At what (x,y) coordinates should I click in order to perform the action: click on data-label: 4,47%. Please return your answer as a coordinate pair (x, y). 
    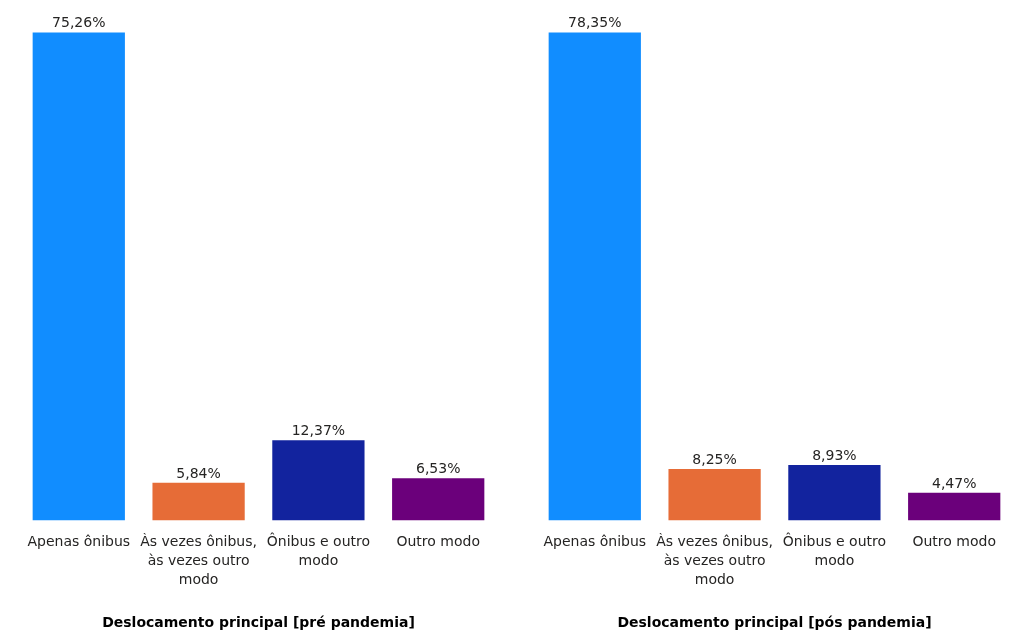
    Looking at the image, I should click on (954, 482).